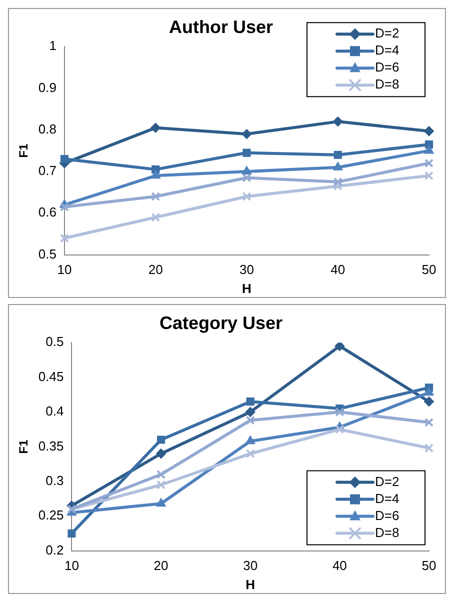 The width and height of the screenshot is (454, 603). I want to click on y-tick-label: 0.3, so click(55, 480).